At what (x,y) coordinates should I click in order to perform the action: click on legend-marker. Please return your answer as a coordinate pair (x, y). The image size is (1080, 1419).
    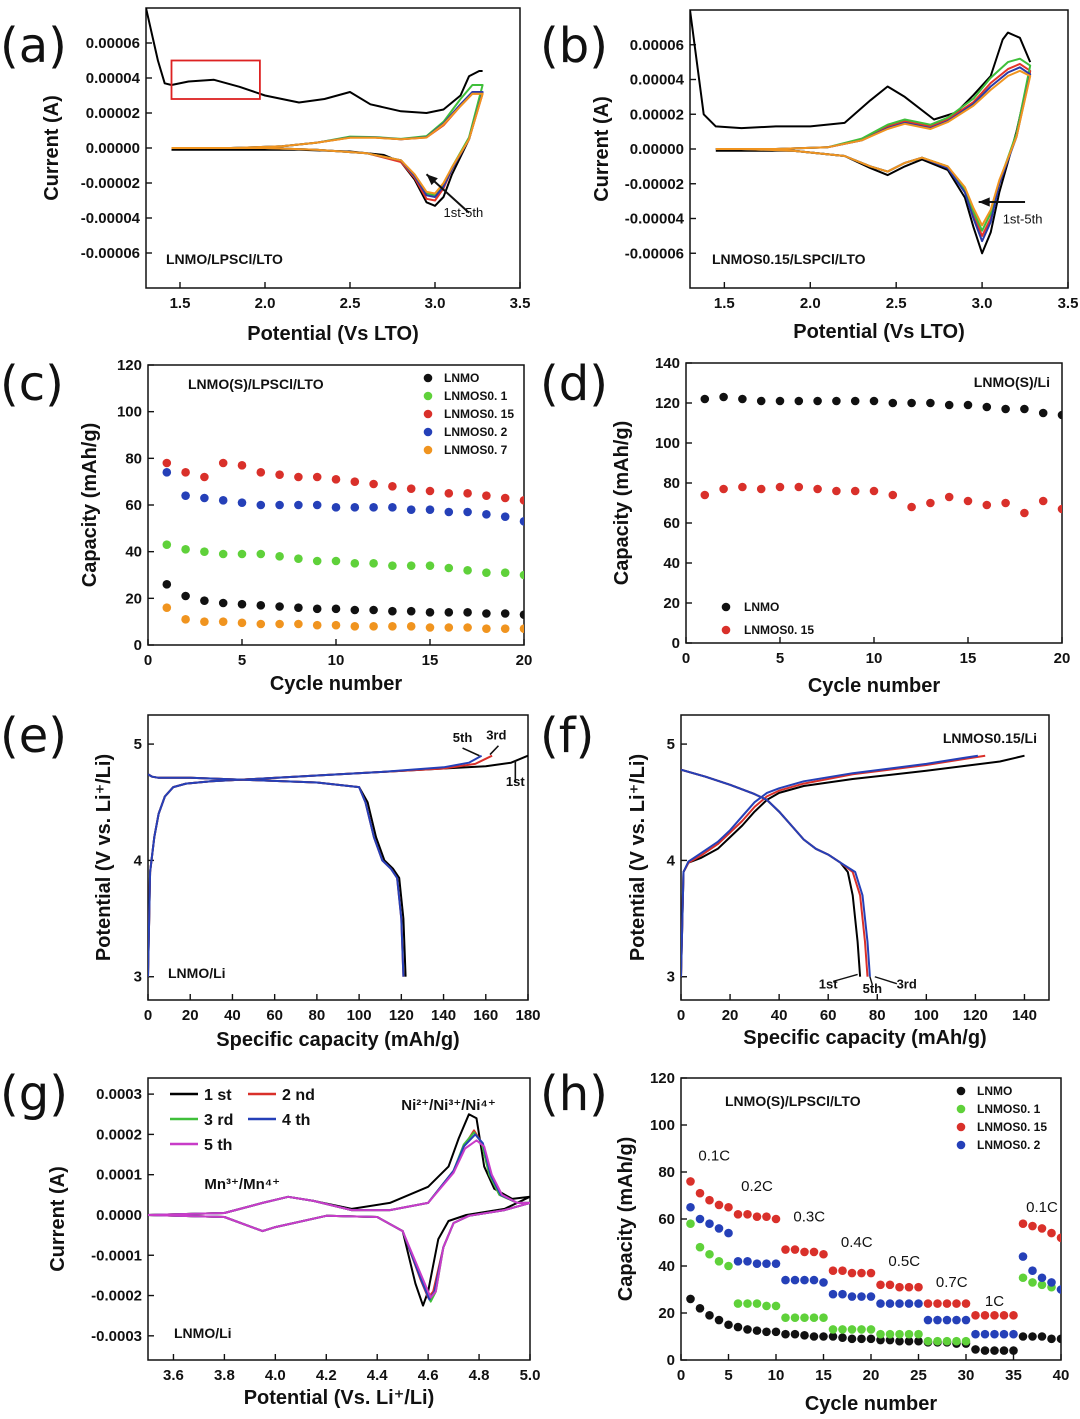
    Looking at the image, I should click on (428, 450).